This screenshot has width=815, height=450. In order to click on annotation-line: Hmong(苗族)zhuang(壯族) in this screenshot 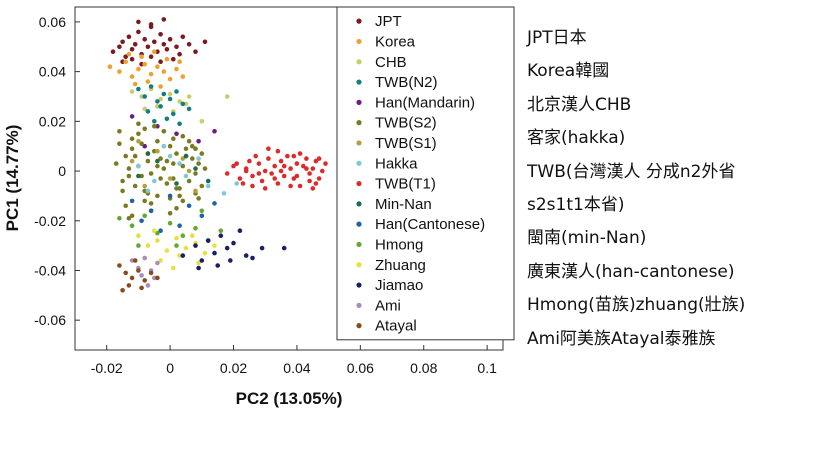, I will do `click(636, 305)`.